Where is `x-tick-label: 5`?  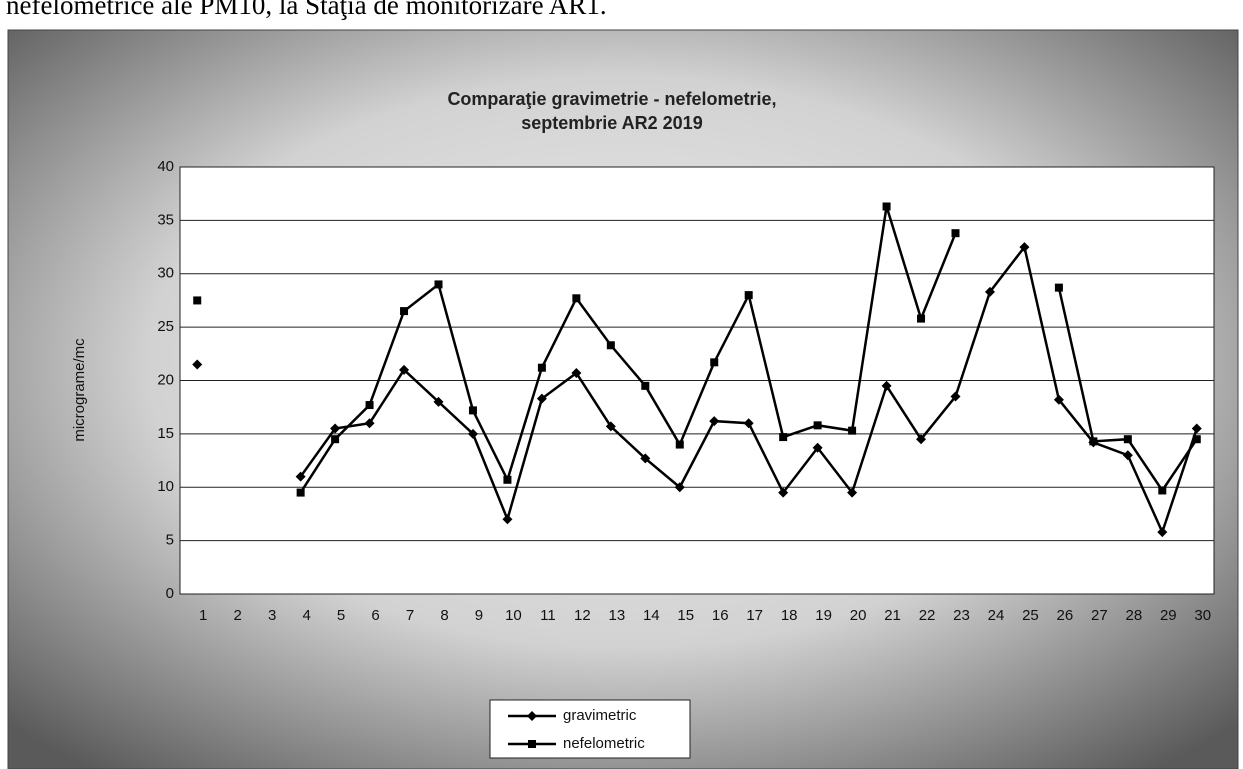
x-tick-label: 5 is located at coordinates (341, 615).